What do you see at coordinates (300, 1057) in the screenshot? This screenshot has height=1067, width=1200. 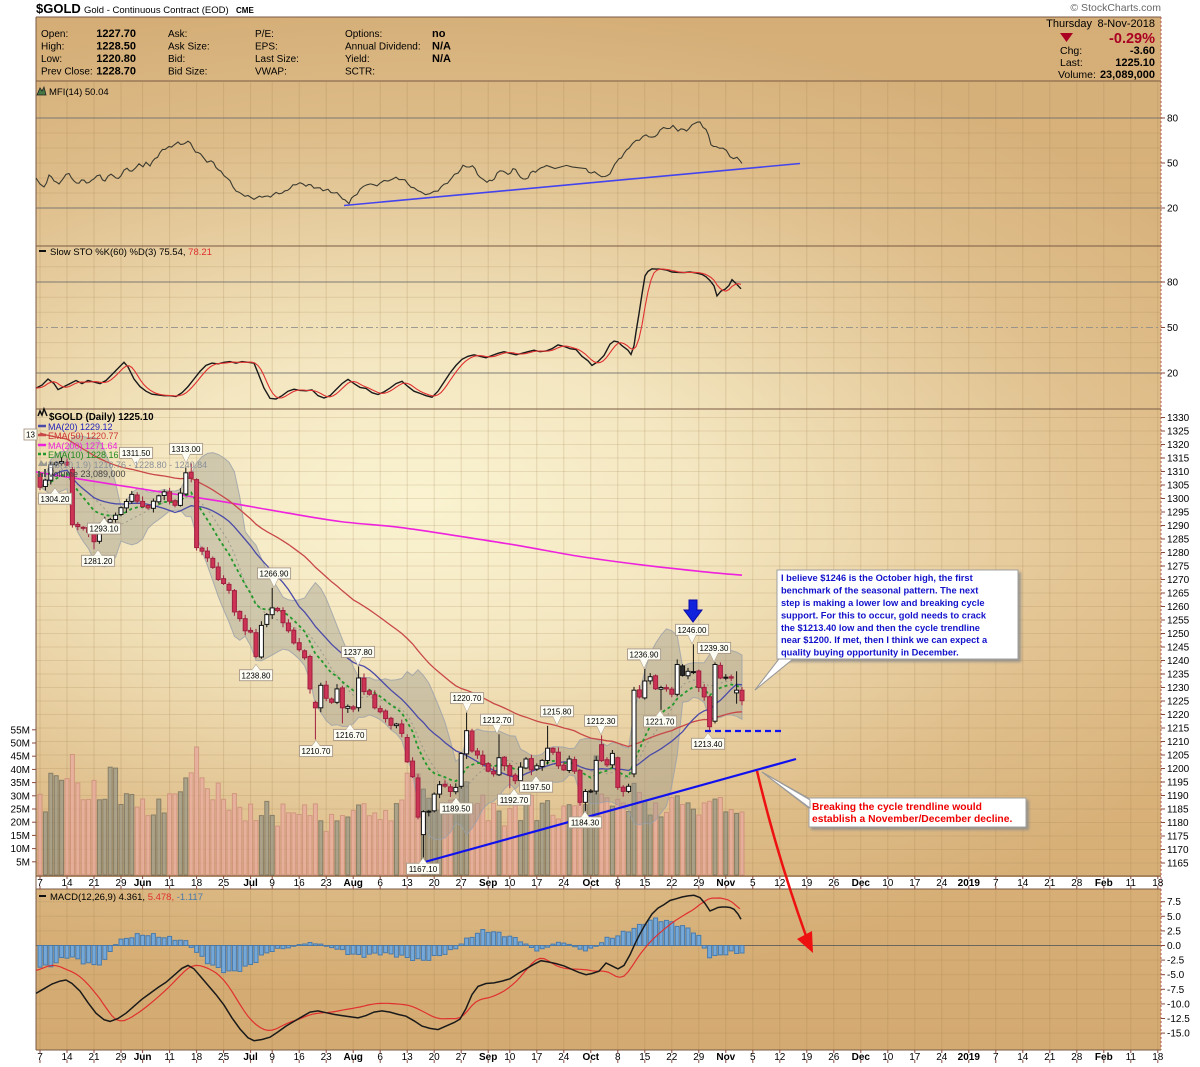 I see `svg-text: 16` at bounding box center [300, 1057].